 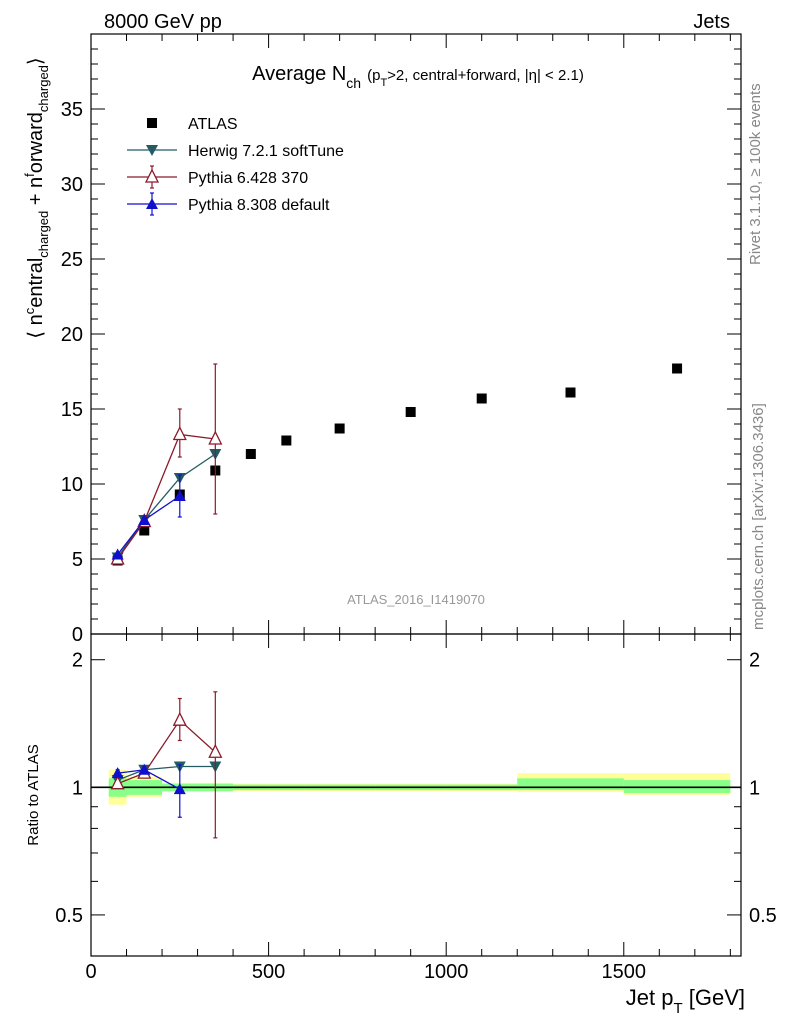 I want to click on ylabel-part-4: orward, so click(x=36, y=142).